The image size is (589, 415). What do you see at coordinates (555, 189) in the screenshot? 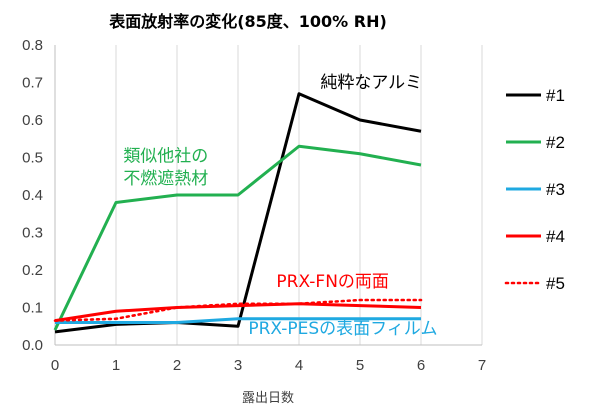
I see `legend-label: #3` at bounding box center [555, 189].